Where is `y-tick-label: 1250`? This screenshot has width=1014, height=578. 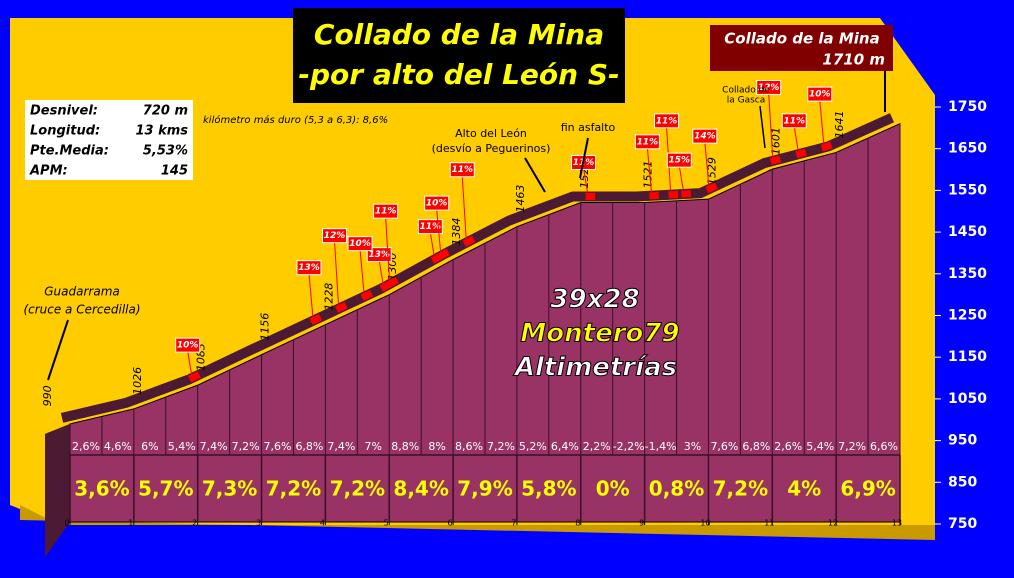
y-tick-label: 1250 is located at coordinates (967, 316).